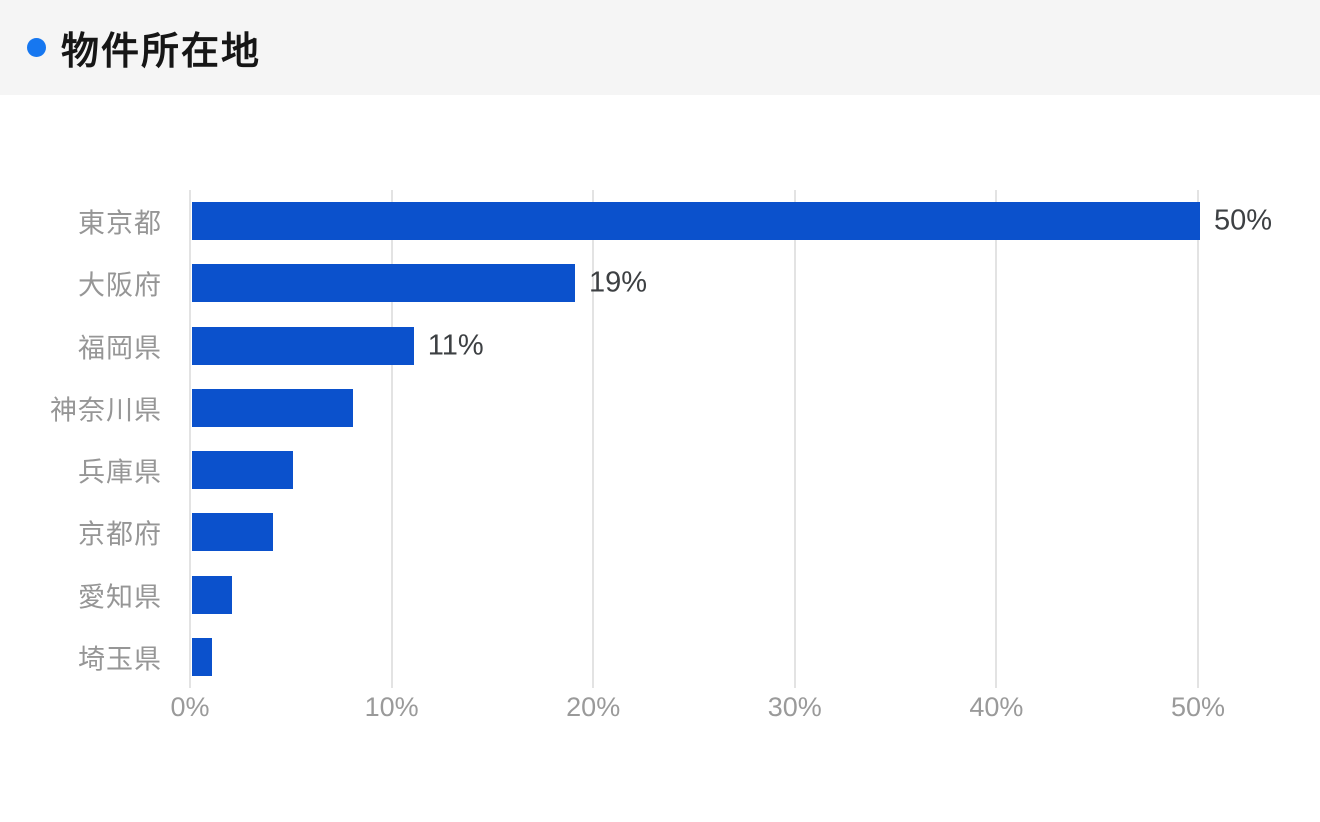 Image resolution: width=1320 pixels, height=822 pixels. Describe the element at coordinates (660, 47) in the screenshot. I see `section-header: 物件所在地` at that location.